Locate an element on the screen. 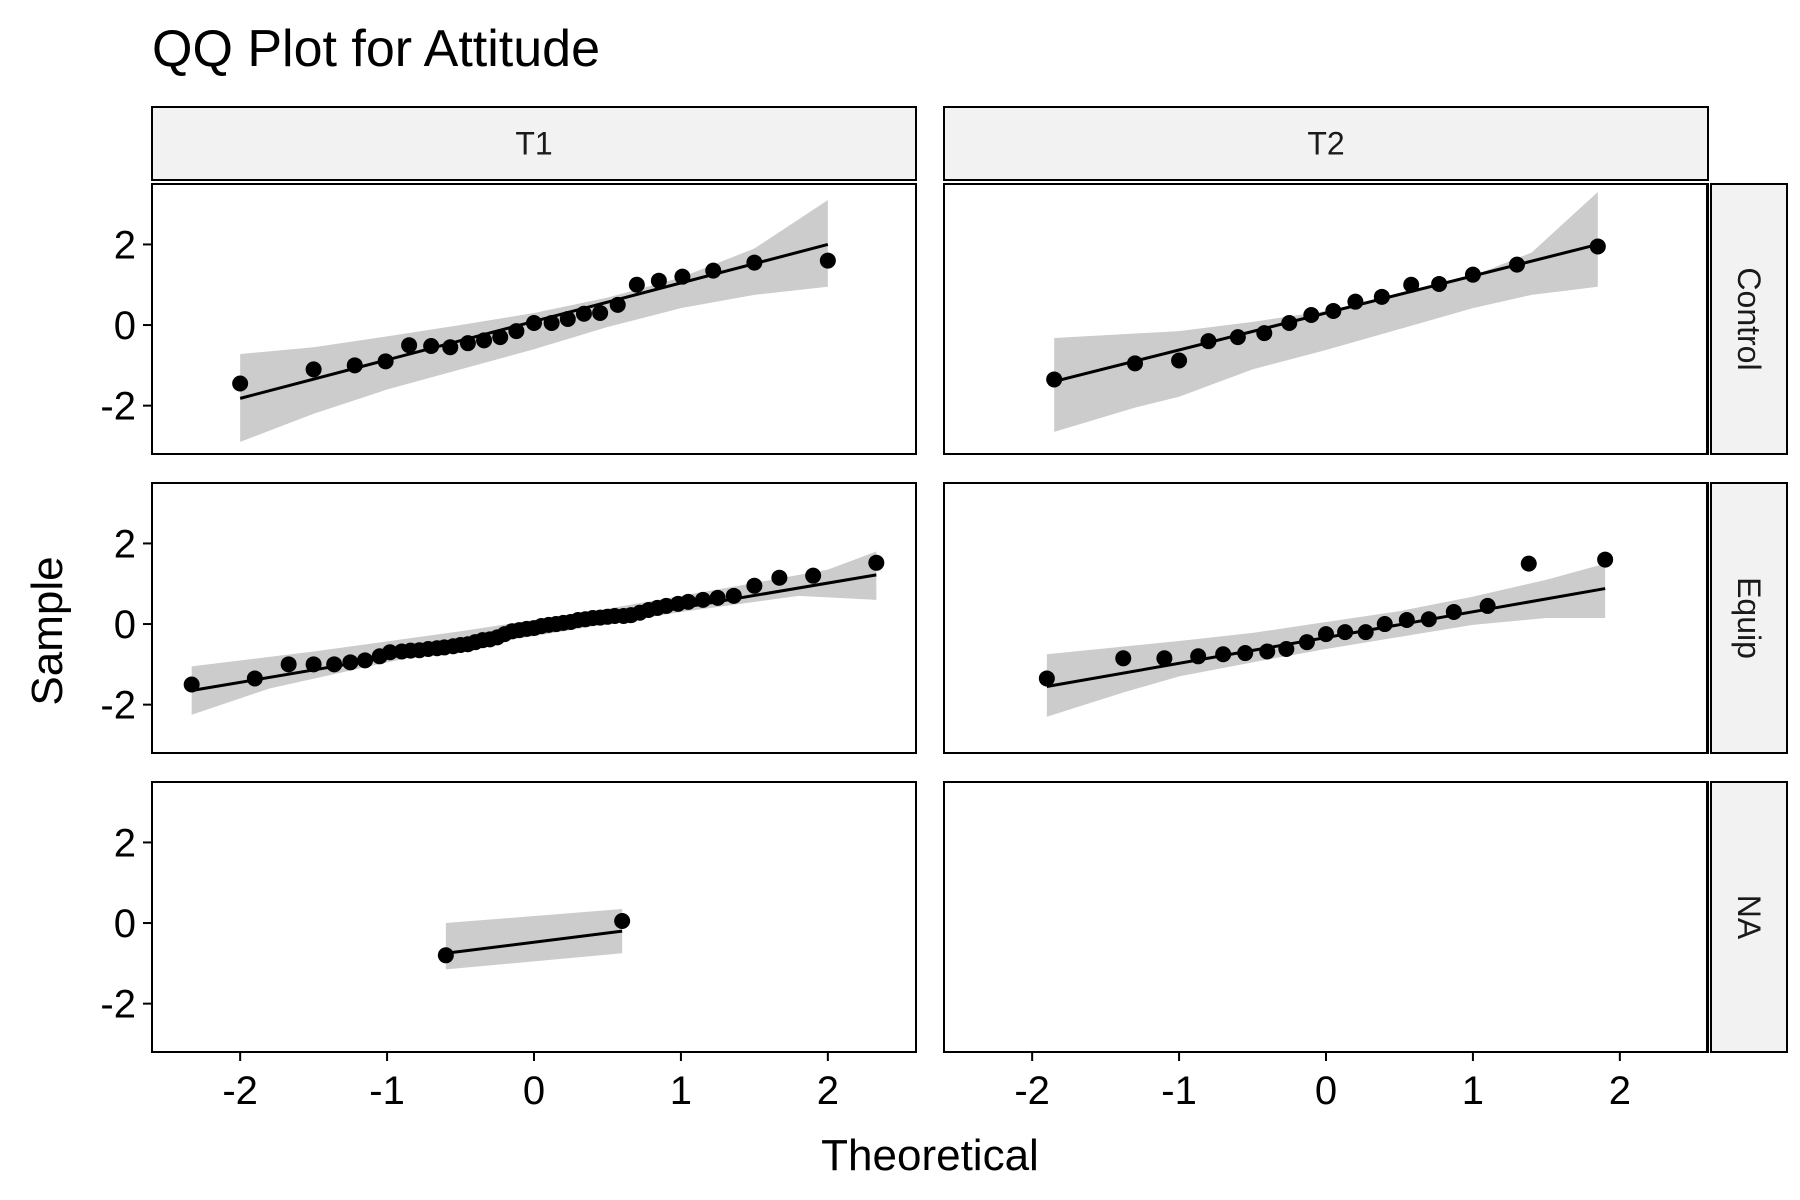 This screenshot has width=1800, height=1200. strip-equip is located at coordinates (1749, 618).